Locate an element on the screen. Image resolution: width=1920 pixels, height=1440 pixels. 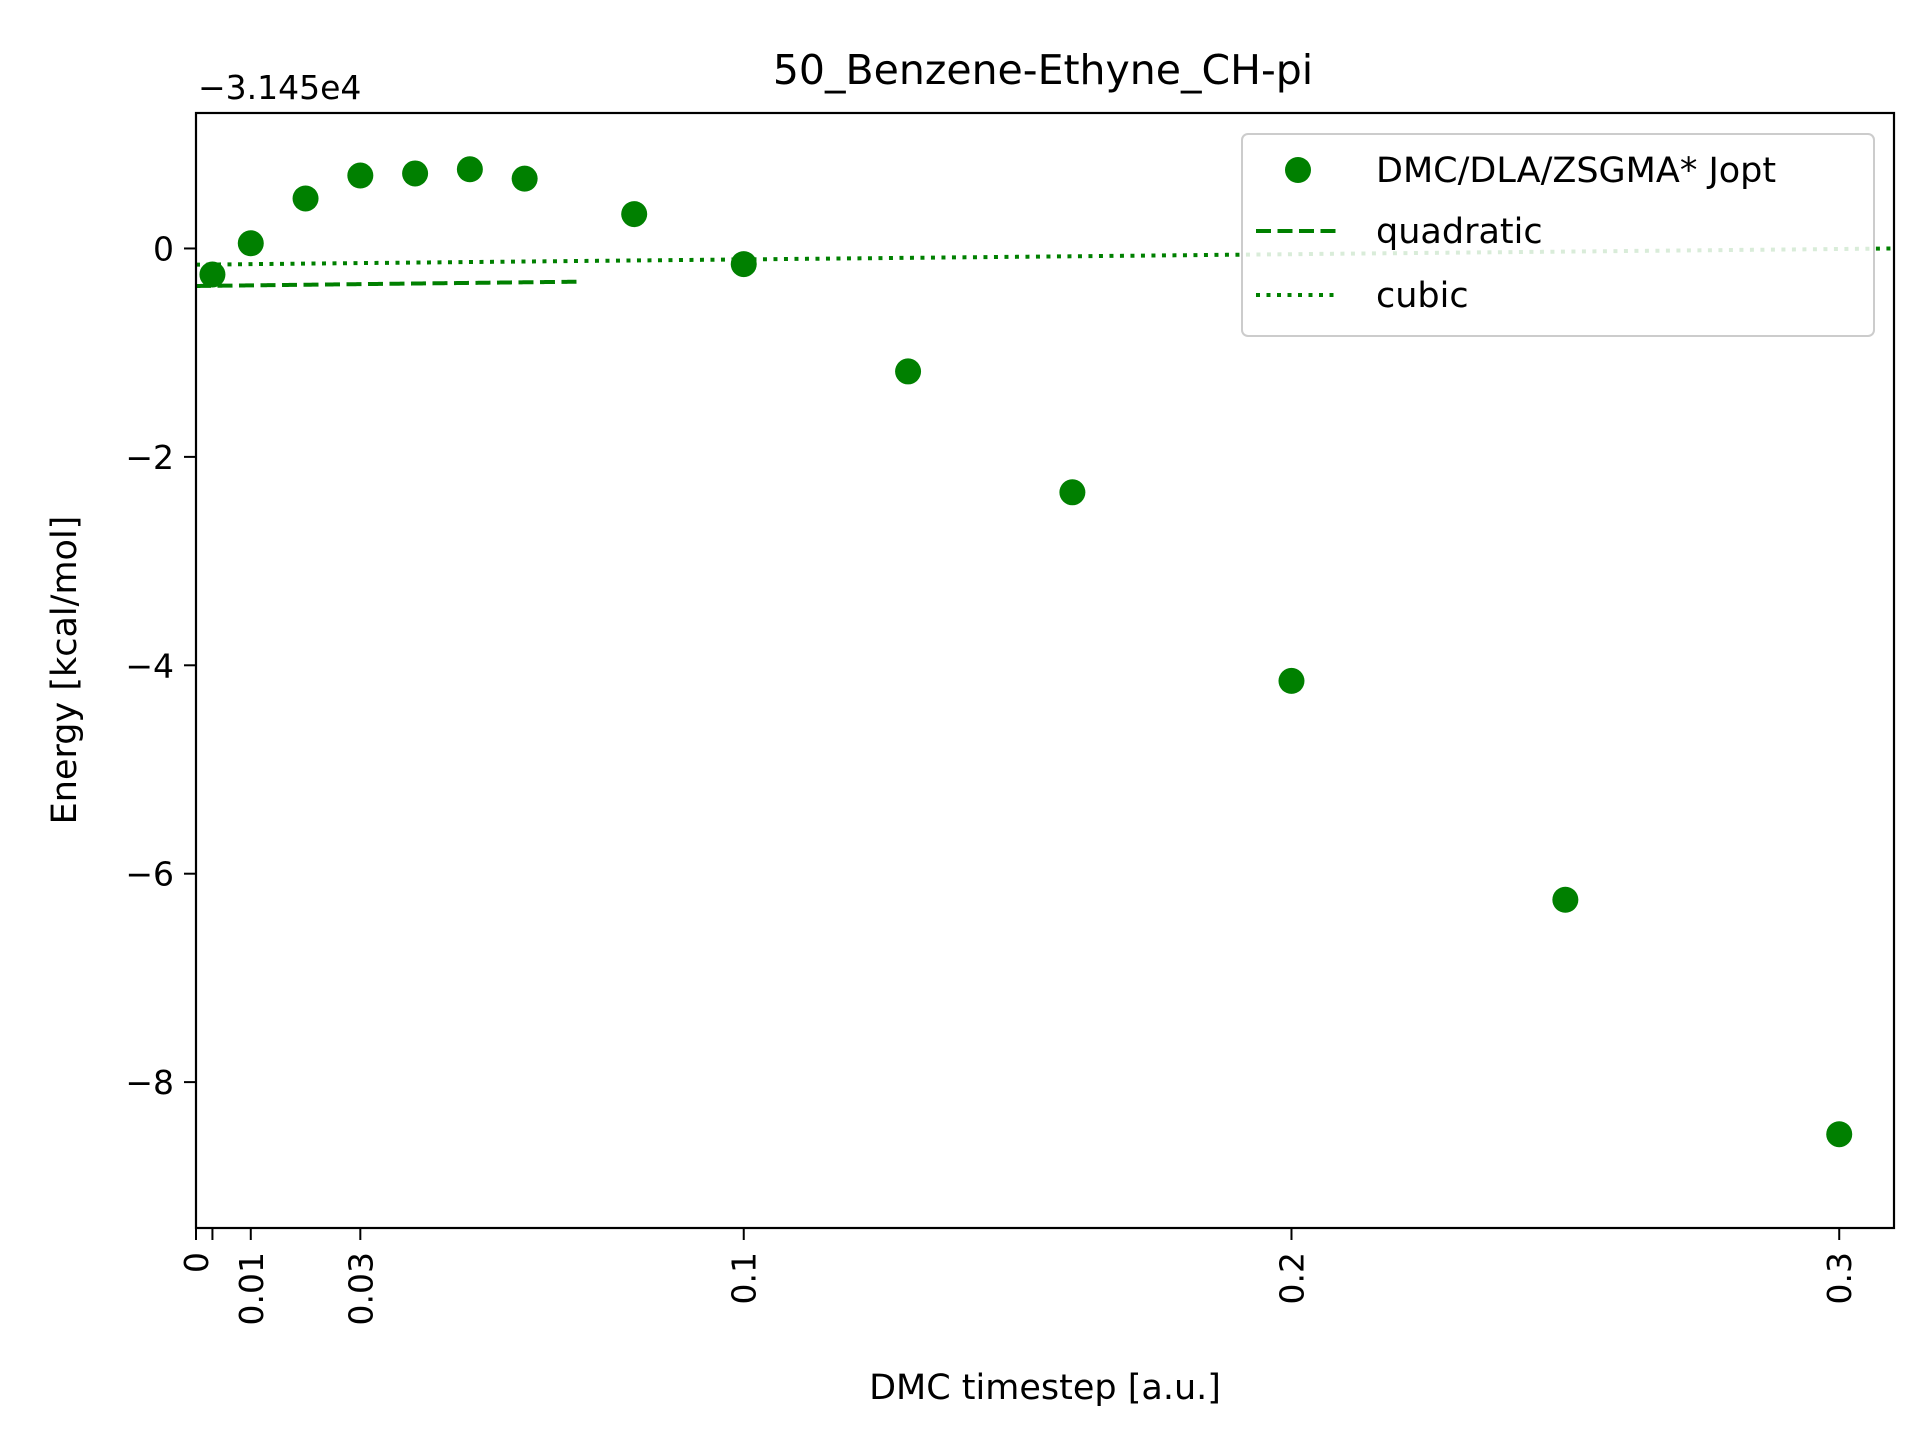
x-tick-label: 0.2 is located at coordinates (1291, 1278).